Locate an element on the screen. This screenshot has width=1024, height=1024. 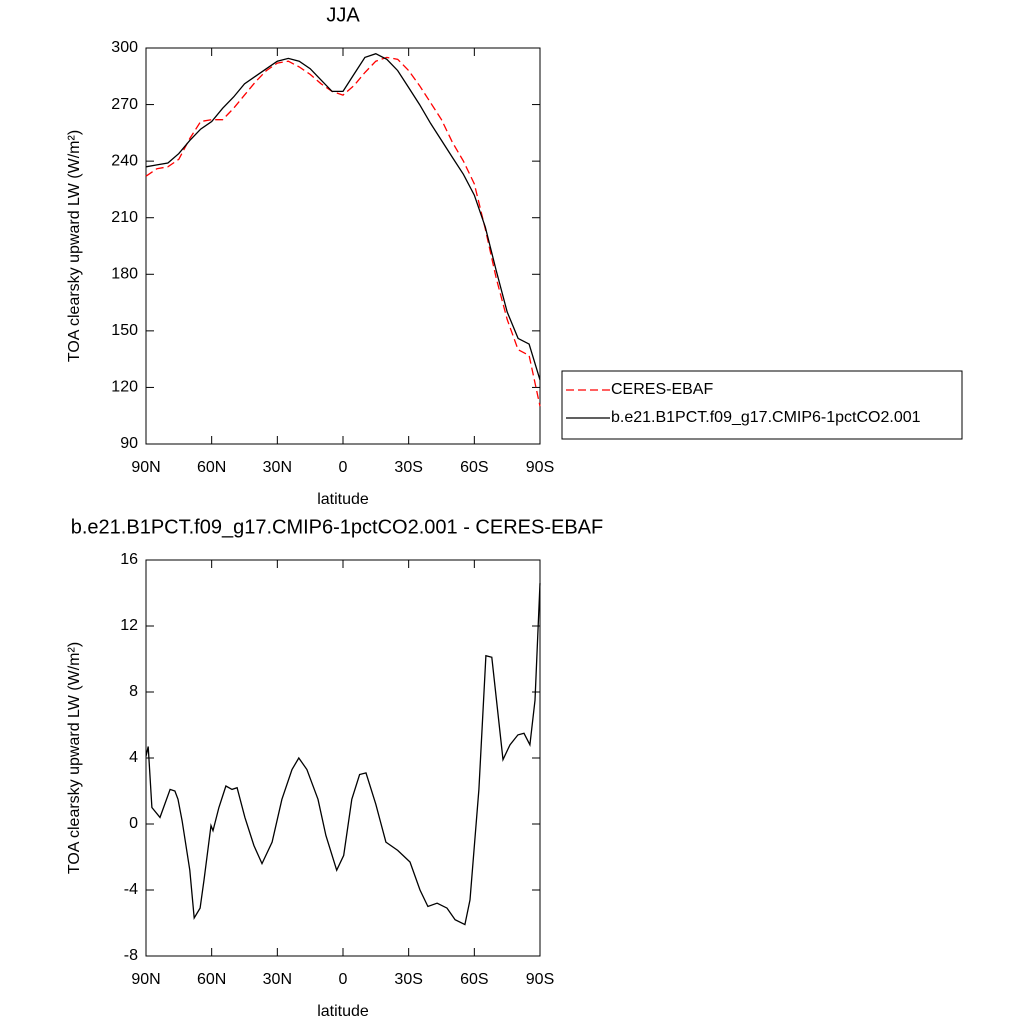
chart-title: JJA is located at coordinates (343, 15).